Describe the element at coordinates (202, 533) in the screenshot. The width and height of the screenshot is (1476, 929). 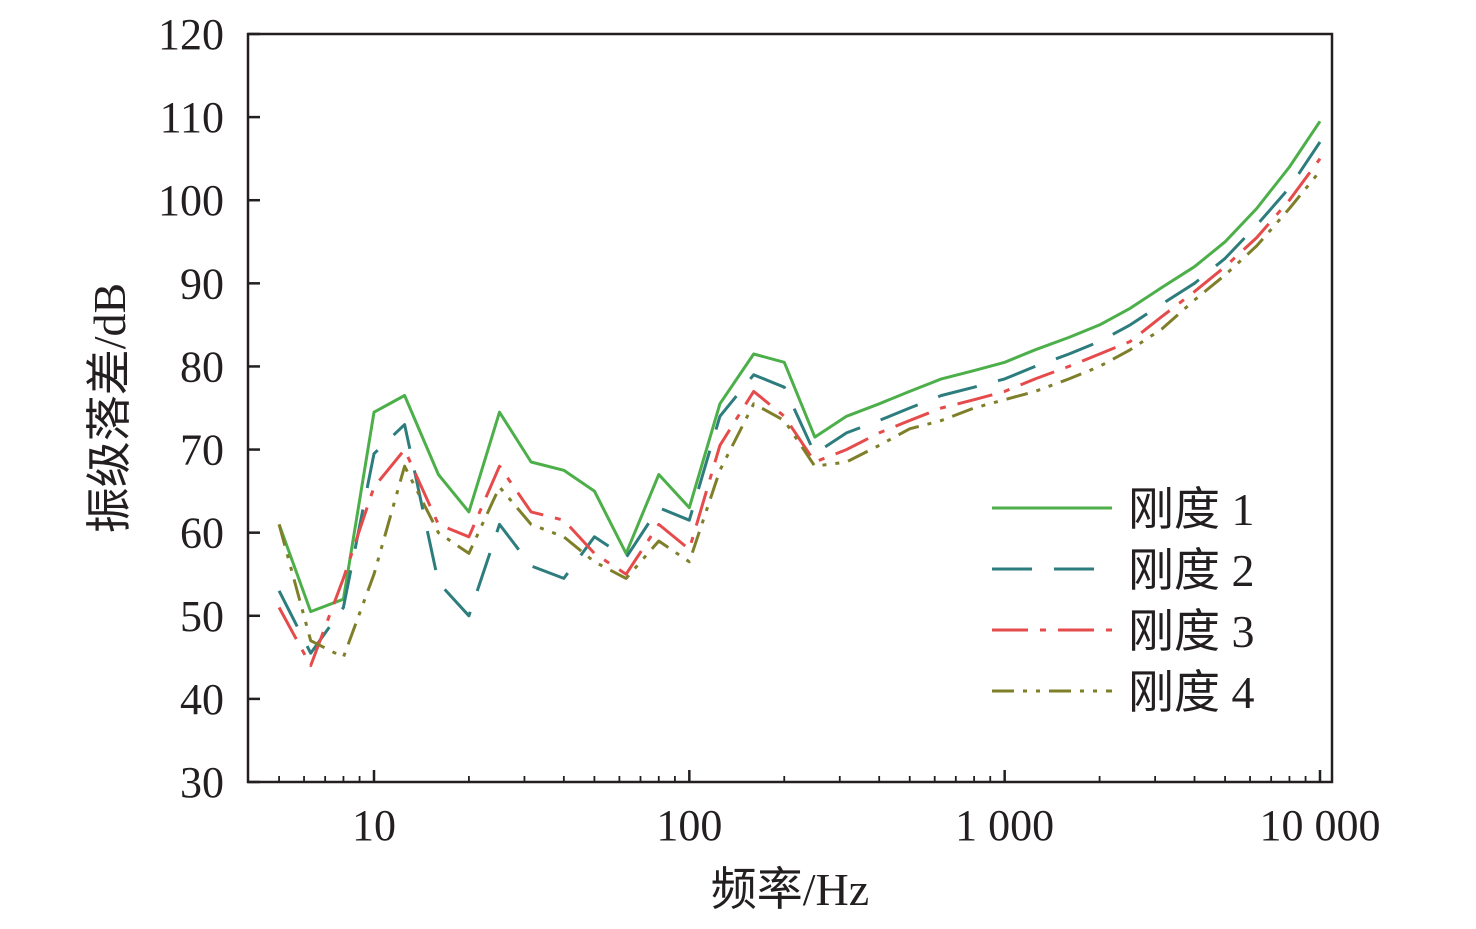
I see `y-tick-label: 60` at that location.